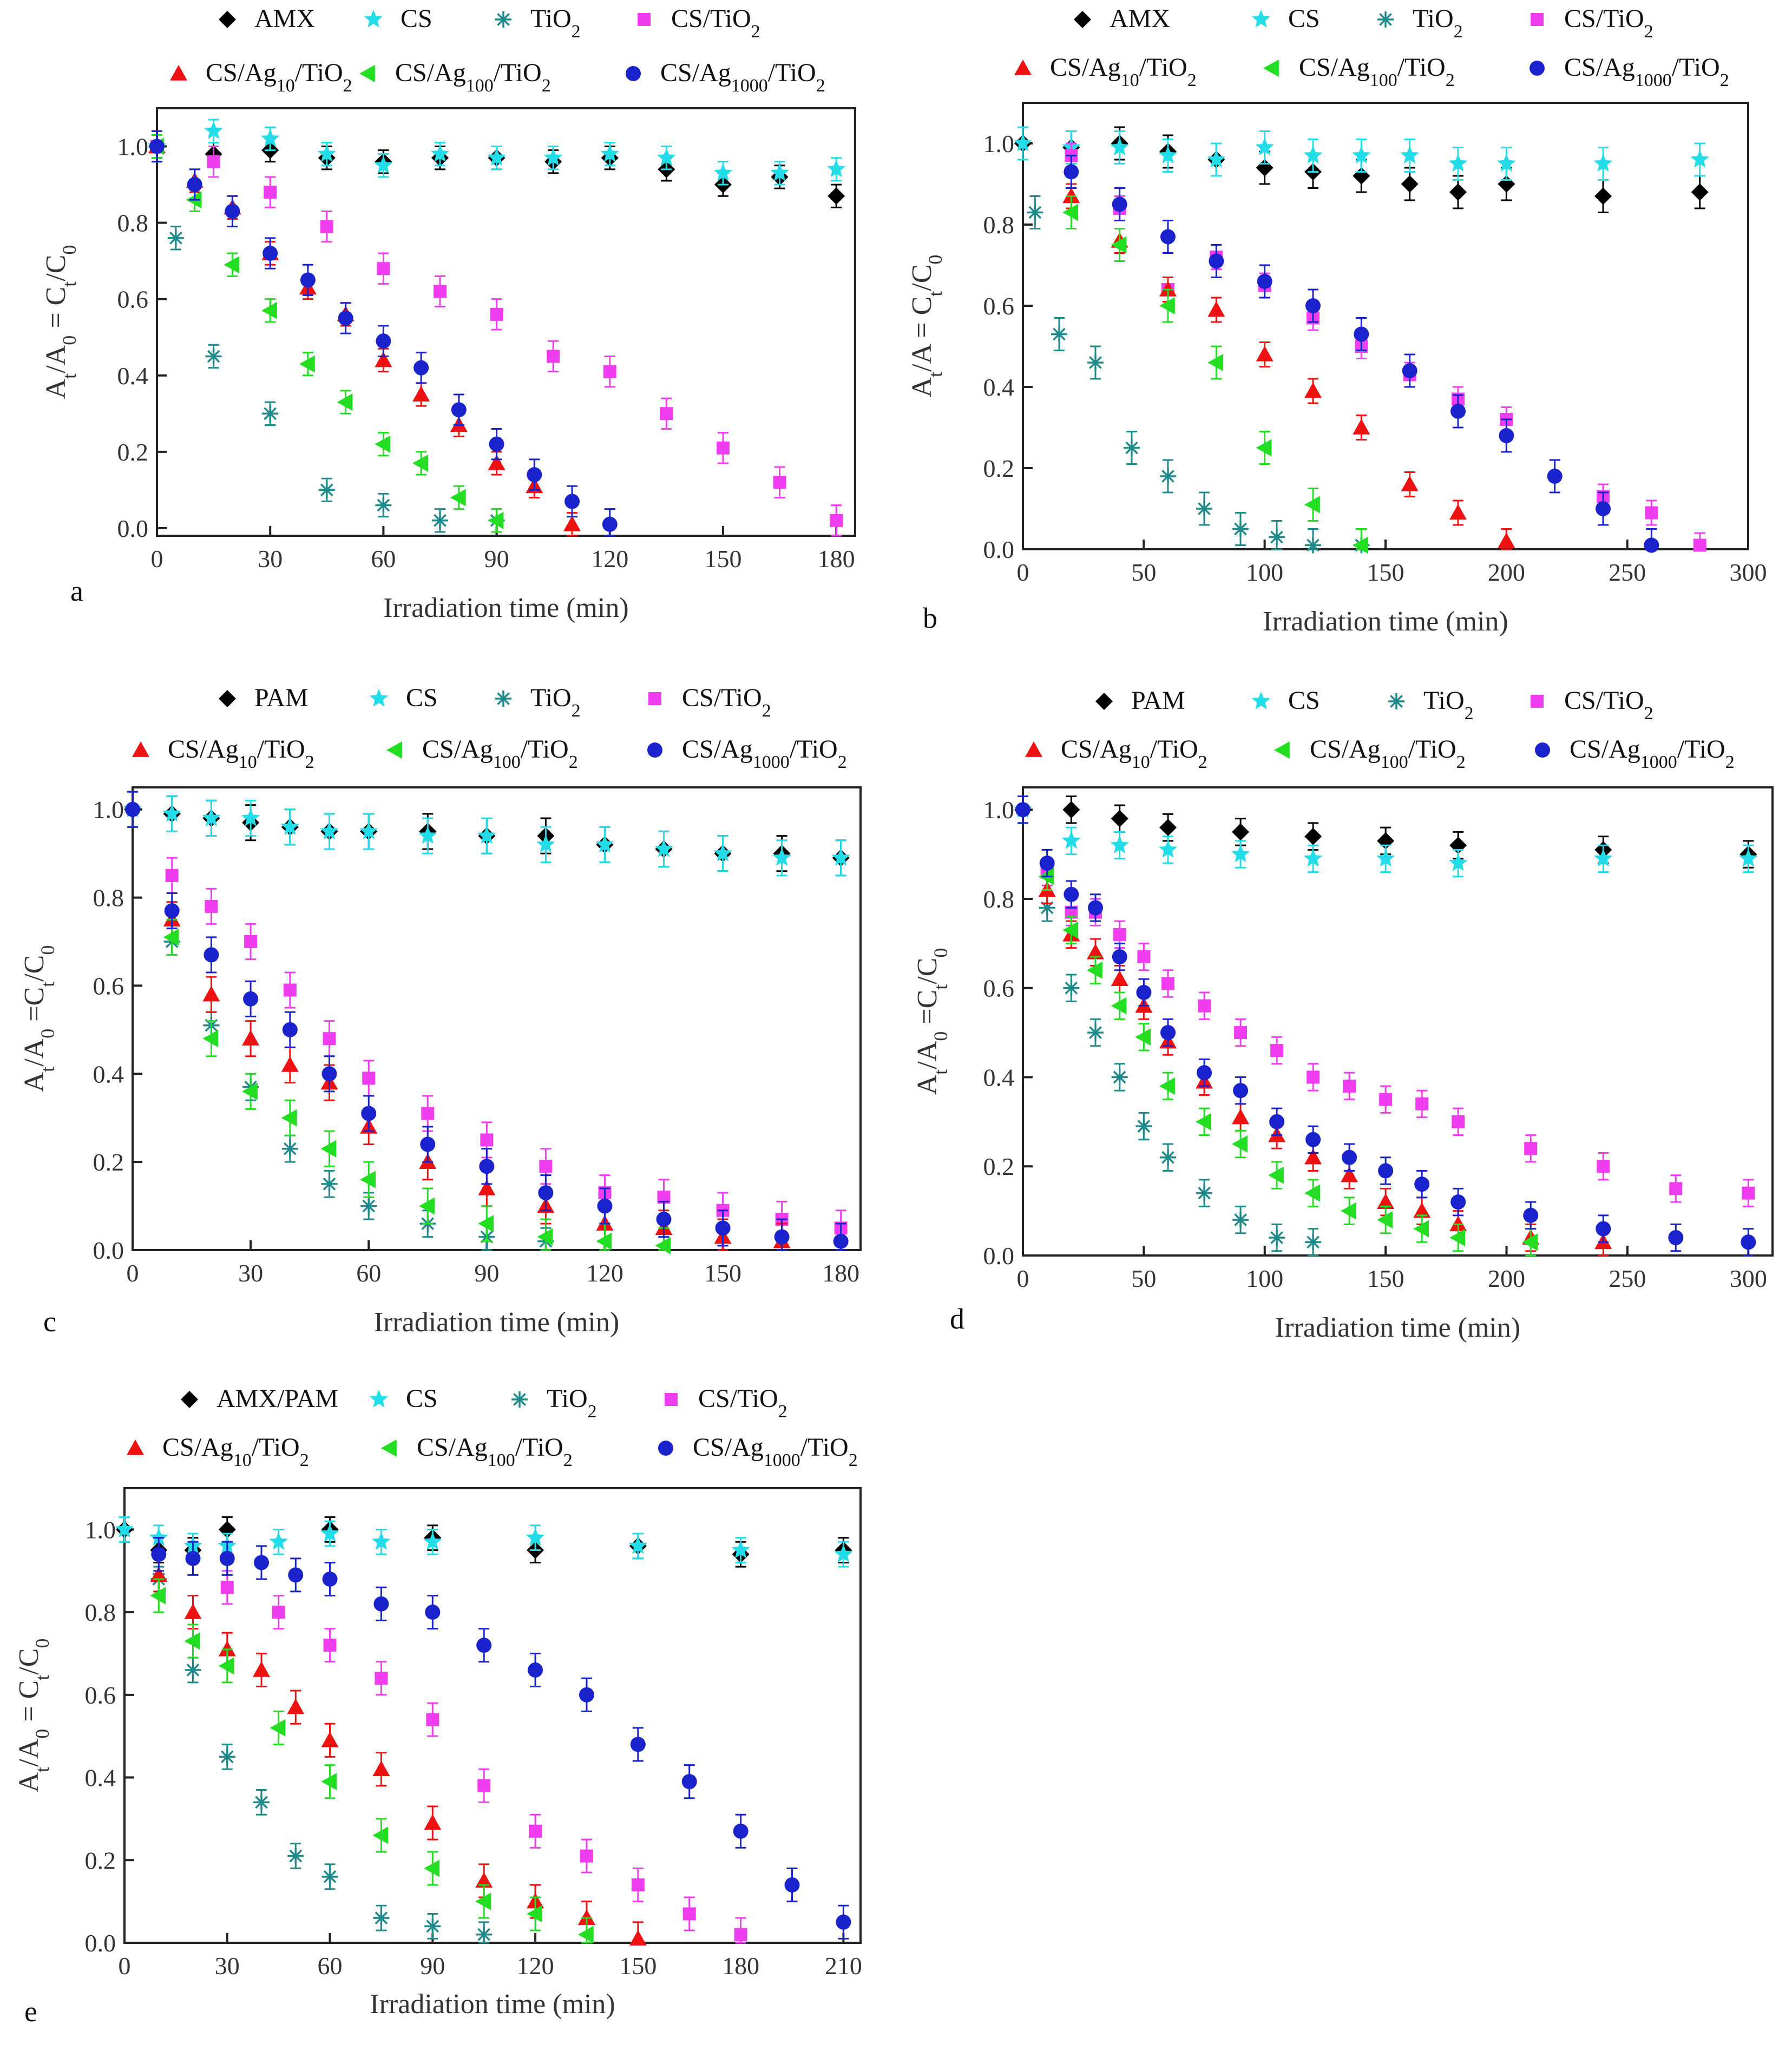 The height and width of the screenshot is (2051, 1792). I want to click on panel-letter: d, so click(957, 1319).